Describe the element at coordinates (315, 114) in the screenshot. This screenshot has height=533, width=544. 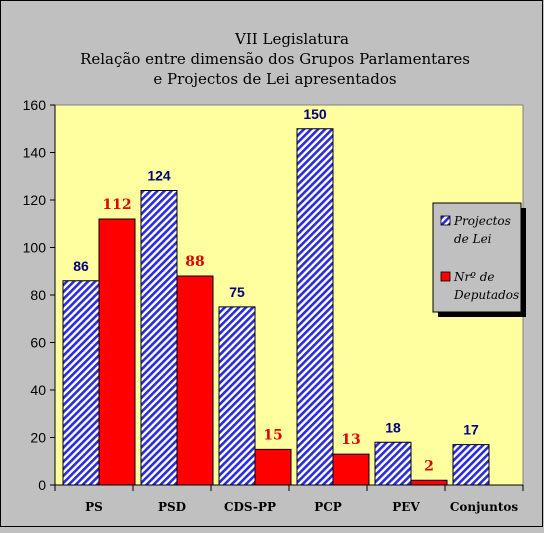
I see `data-label-projectos: 150` at that location.